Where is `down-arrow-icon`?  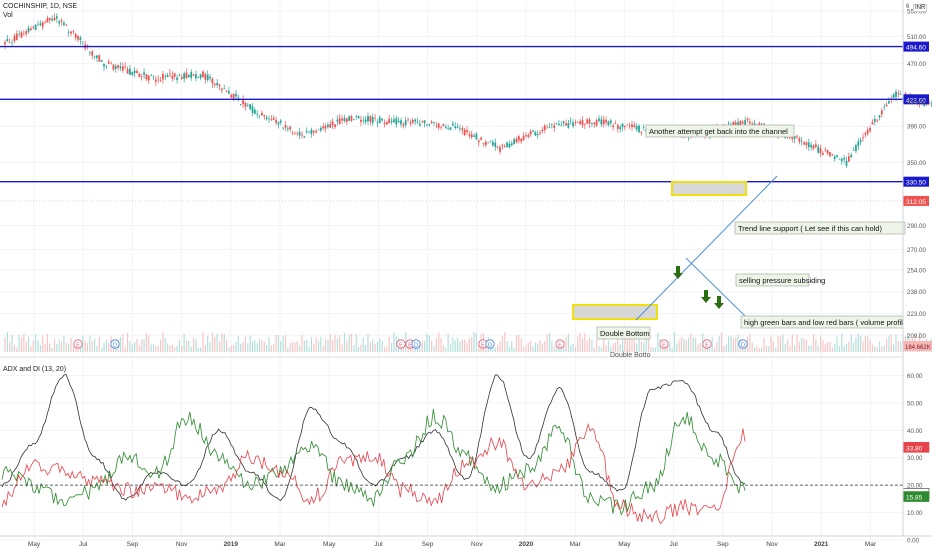
down-arrow-icon is located at coordinates (719, 302).